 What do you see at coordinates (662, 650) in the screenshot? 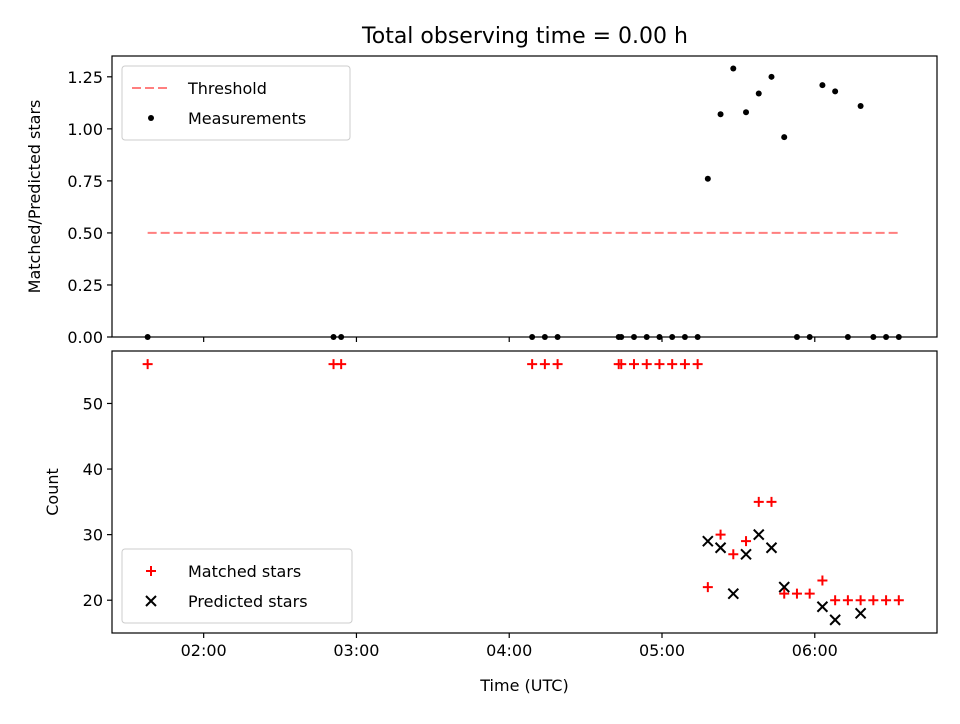
I see `bottom-xtick-label: 05:00` at bounding box center [662, 650].